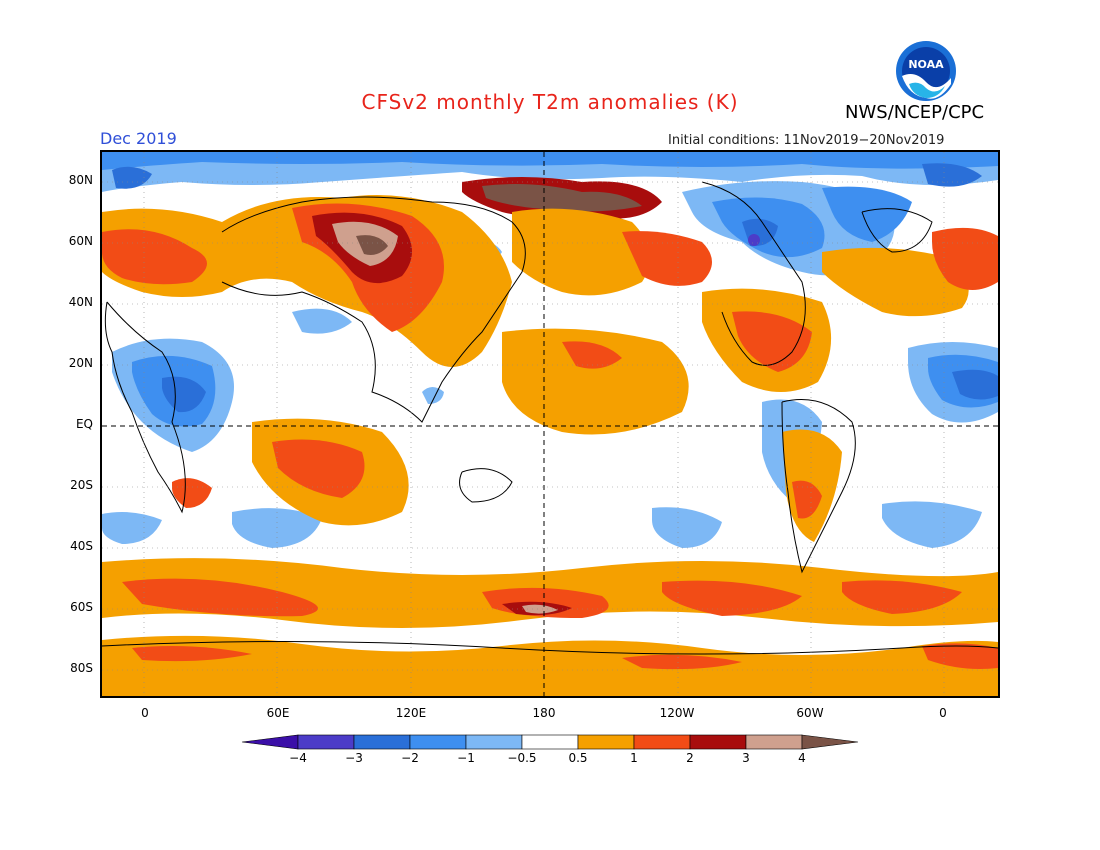 The image size is (1100, 850). Describe the element at coordinates (802, 758) in the screenshot. I see `legend-label-4: 4` at that location.